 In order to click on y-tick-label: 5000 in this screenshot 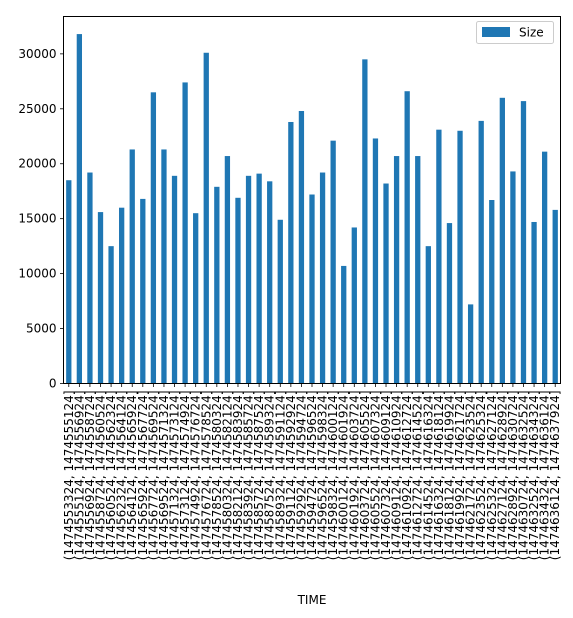, I will do `click(41, 329)`.